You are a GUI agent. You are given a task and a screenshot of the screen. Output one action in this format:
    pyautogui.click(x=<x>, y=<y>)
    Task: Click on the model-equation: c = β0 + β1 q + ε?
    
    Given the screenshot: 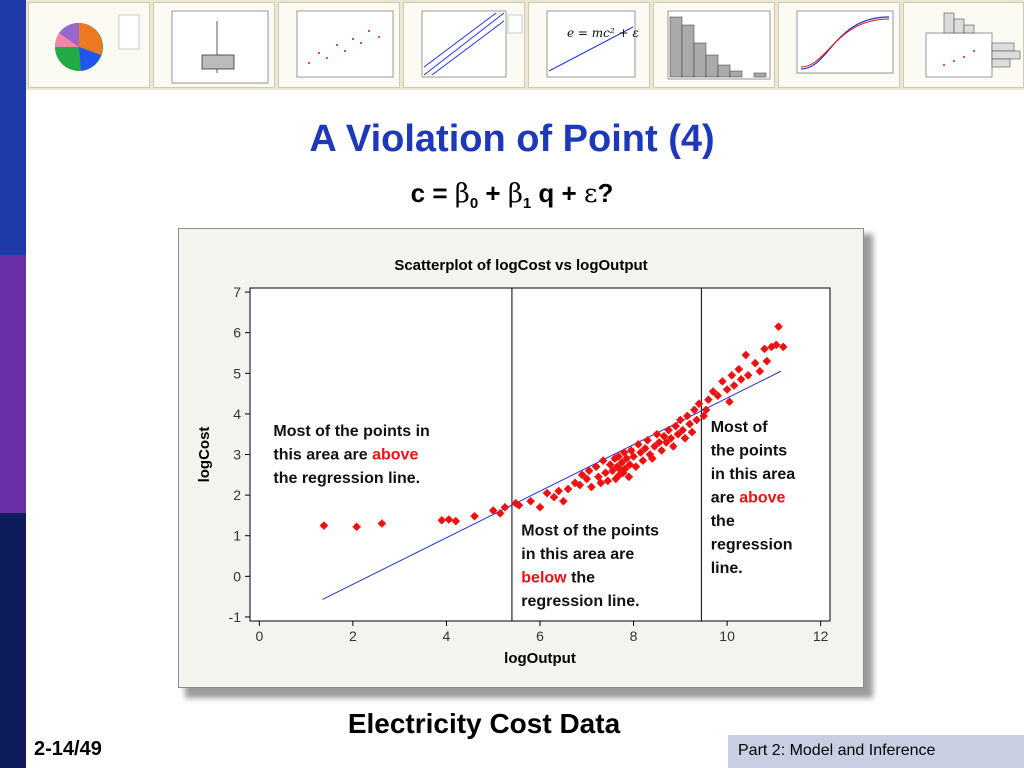 What is the action you would take?
    pyautogui.click(x=512, y=195)
    